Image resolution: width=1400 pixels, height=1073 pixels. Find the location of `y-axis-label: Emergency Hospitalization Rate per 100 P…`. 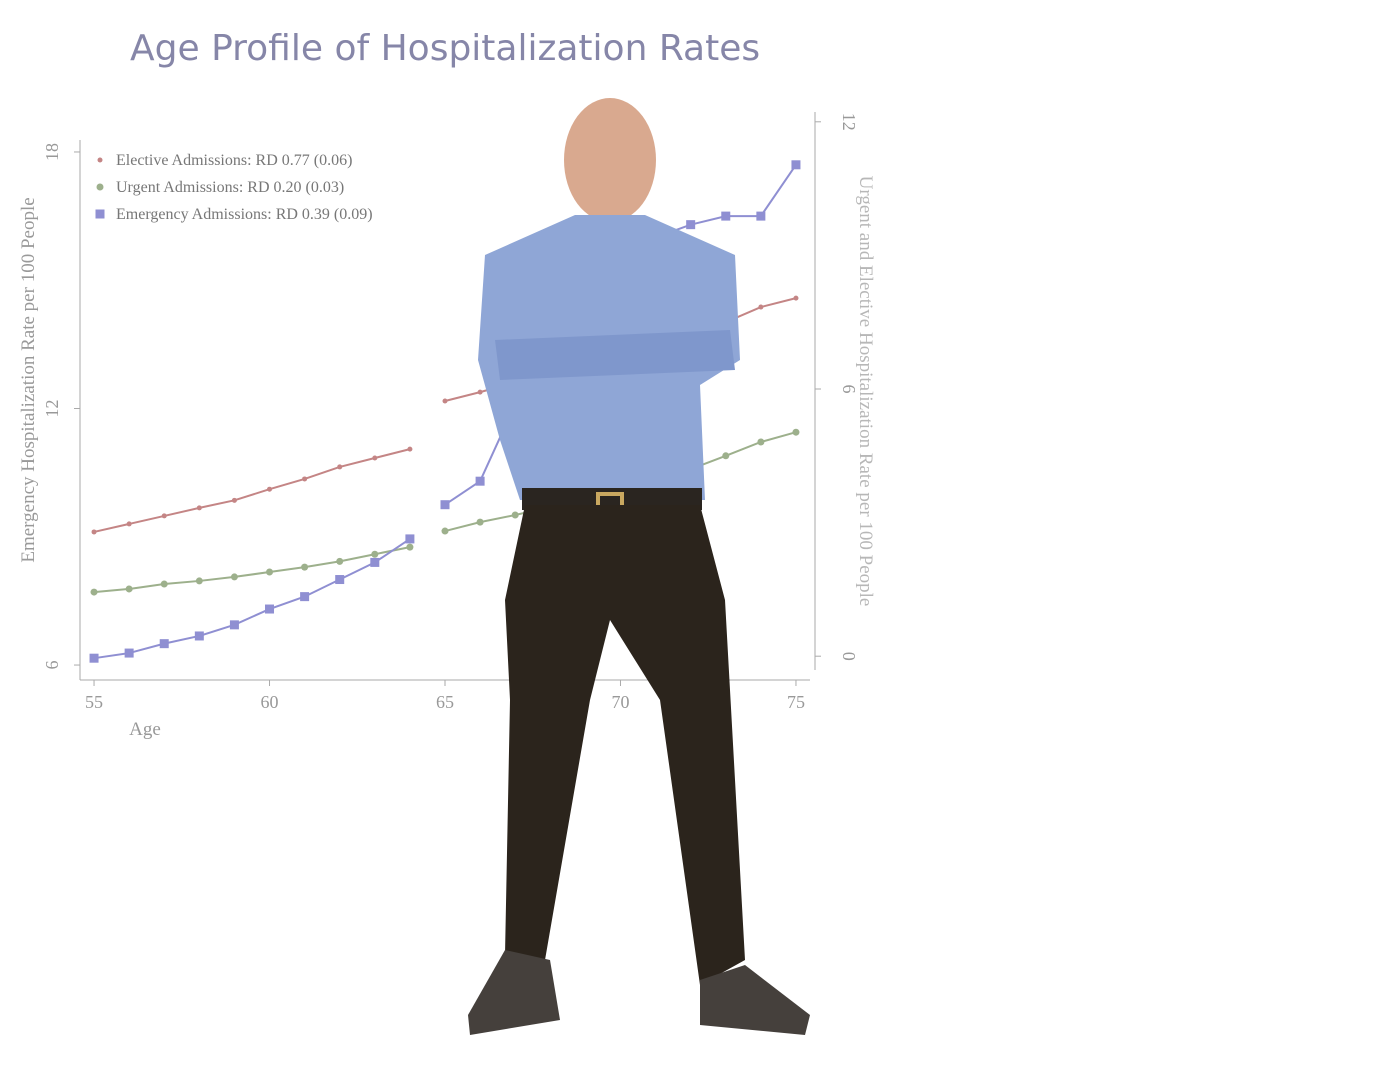

y-axis-label: Emergency Hospitalization Rate per 100 P… is located at coordinates (28, 379).